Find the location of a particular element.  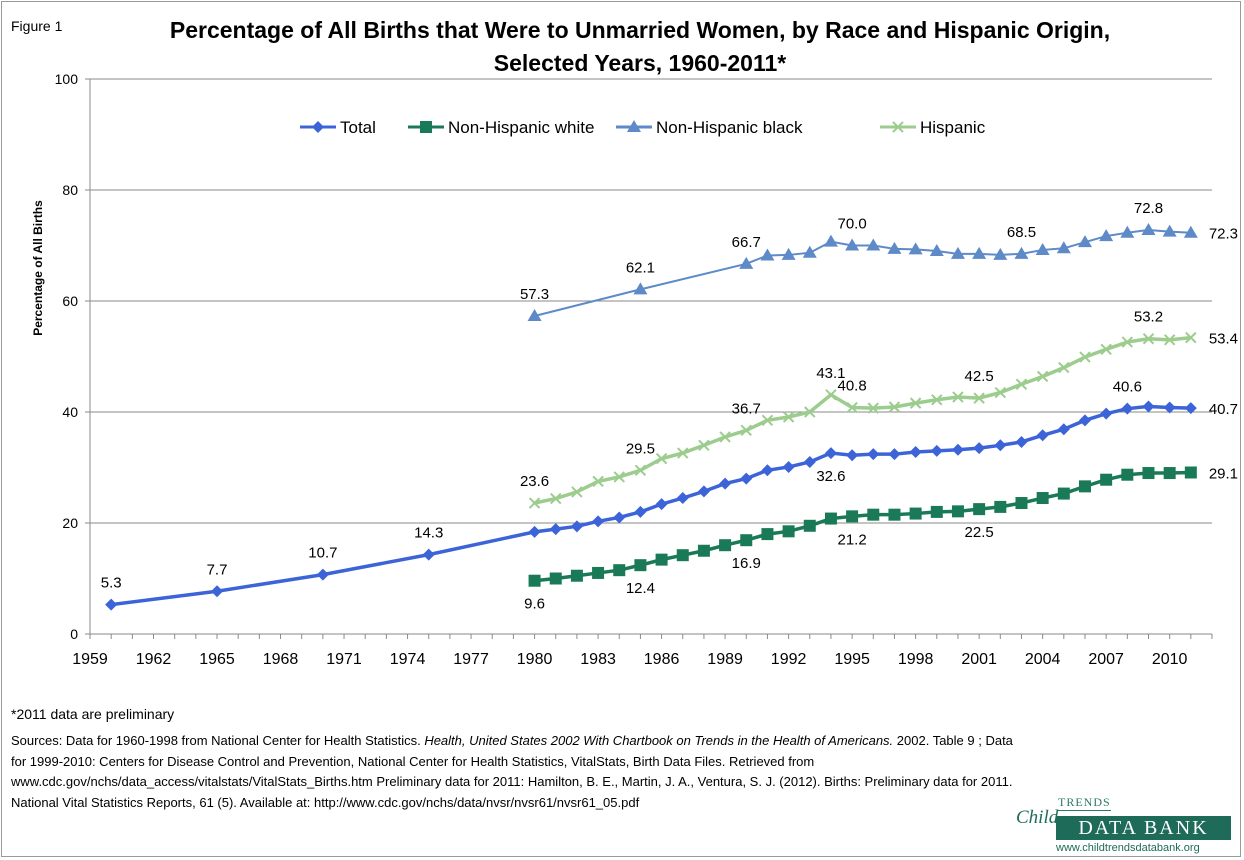

x-tick-label: 1986 is located at coordinates (662, 659).